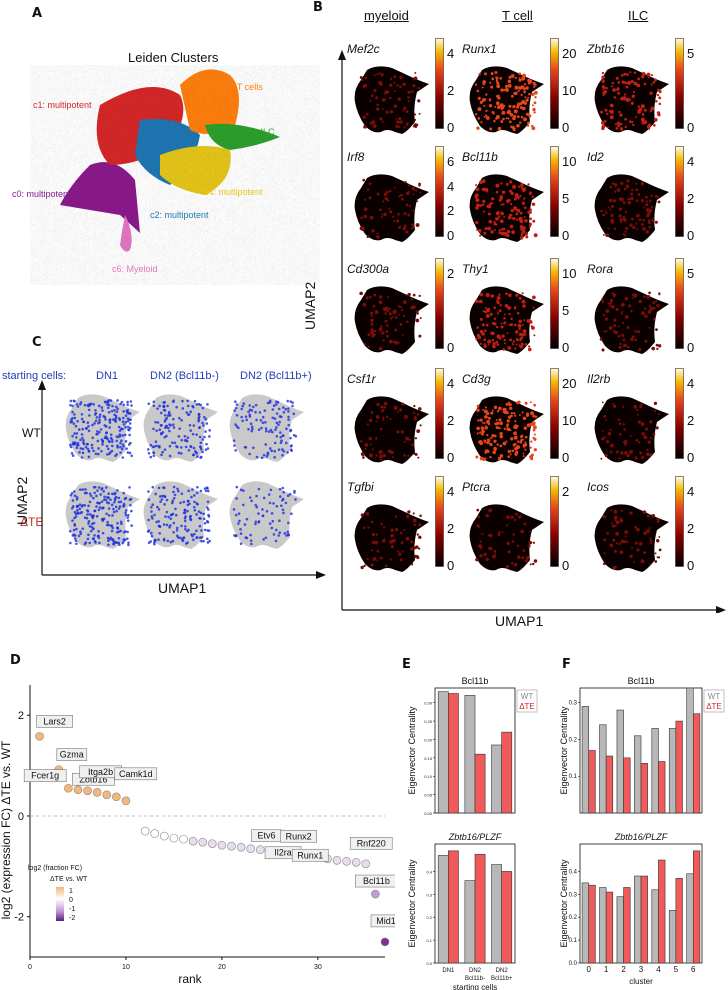 The width and height of the screenshot is (728, 990). What do you see at coordinates (691, 198) in the screenshot?
I see `colorbar-tick-label: 2` at bounding box center [691, 198].